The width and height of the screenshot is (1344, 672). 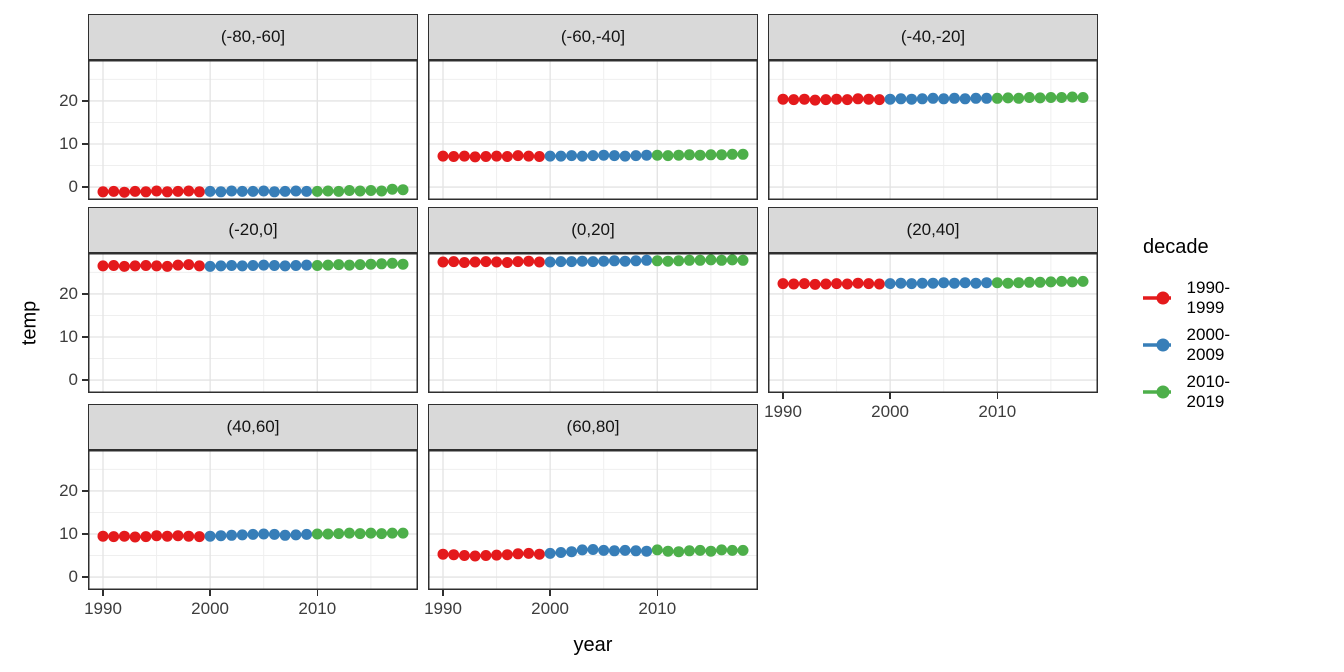 I want to click on facet-strip-label: (60,80], so click(x=593, y=426).